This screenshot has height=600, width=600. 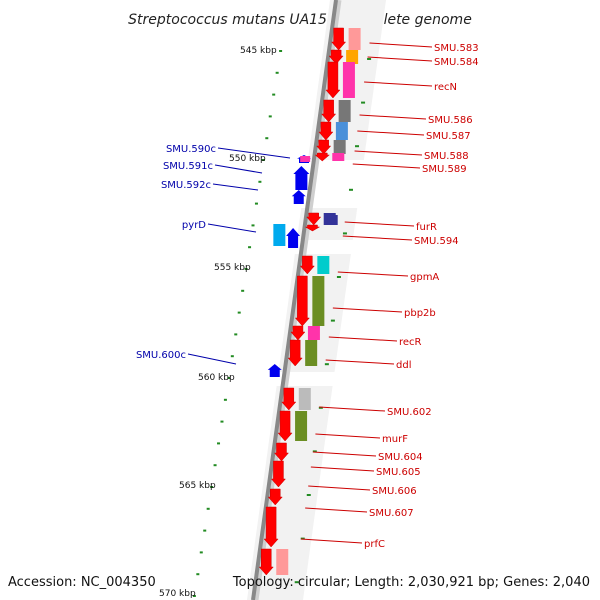 What do you see at coordinates (374, 544) in the screenshot?
I see `gene-label-prfc: prfC` at bounding box center [374, 544].